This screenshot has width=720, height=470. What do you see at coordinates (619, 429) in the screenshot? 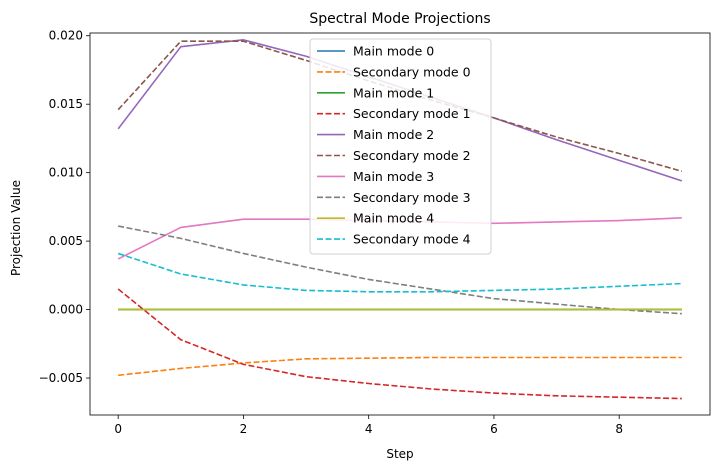
I see `x-tick-label: 8` at bounding box center [619, 429].